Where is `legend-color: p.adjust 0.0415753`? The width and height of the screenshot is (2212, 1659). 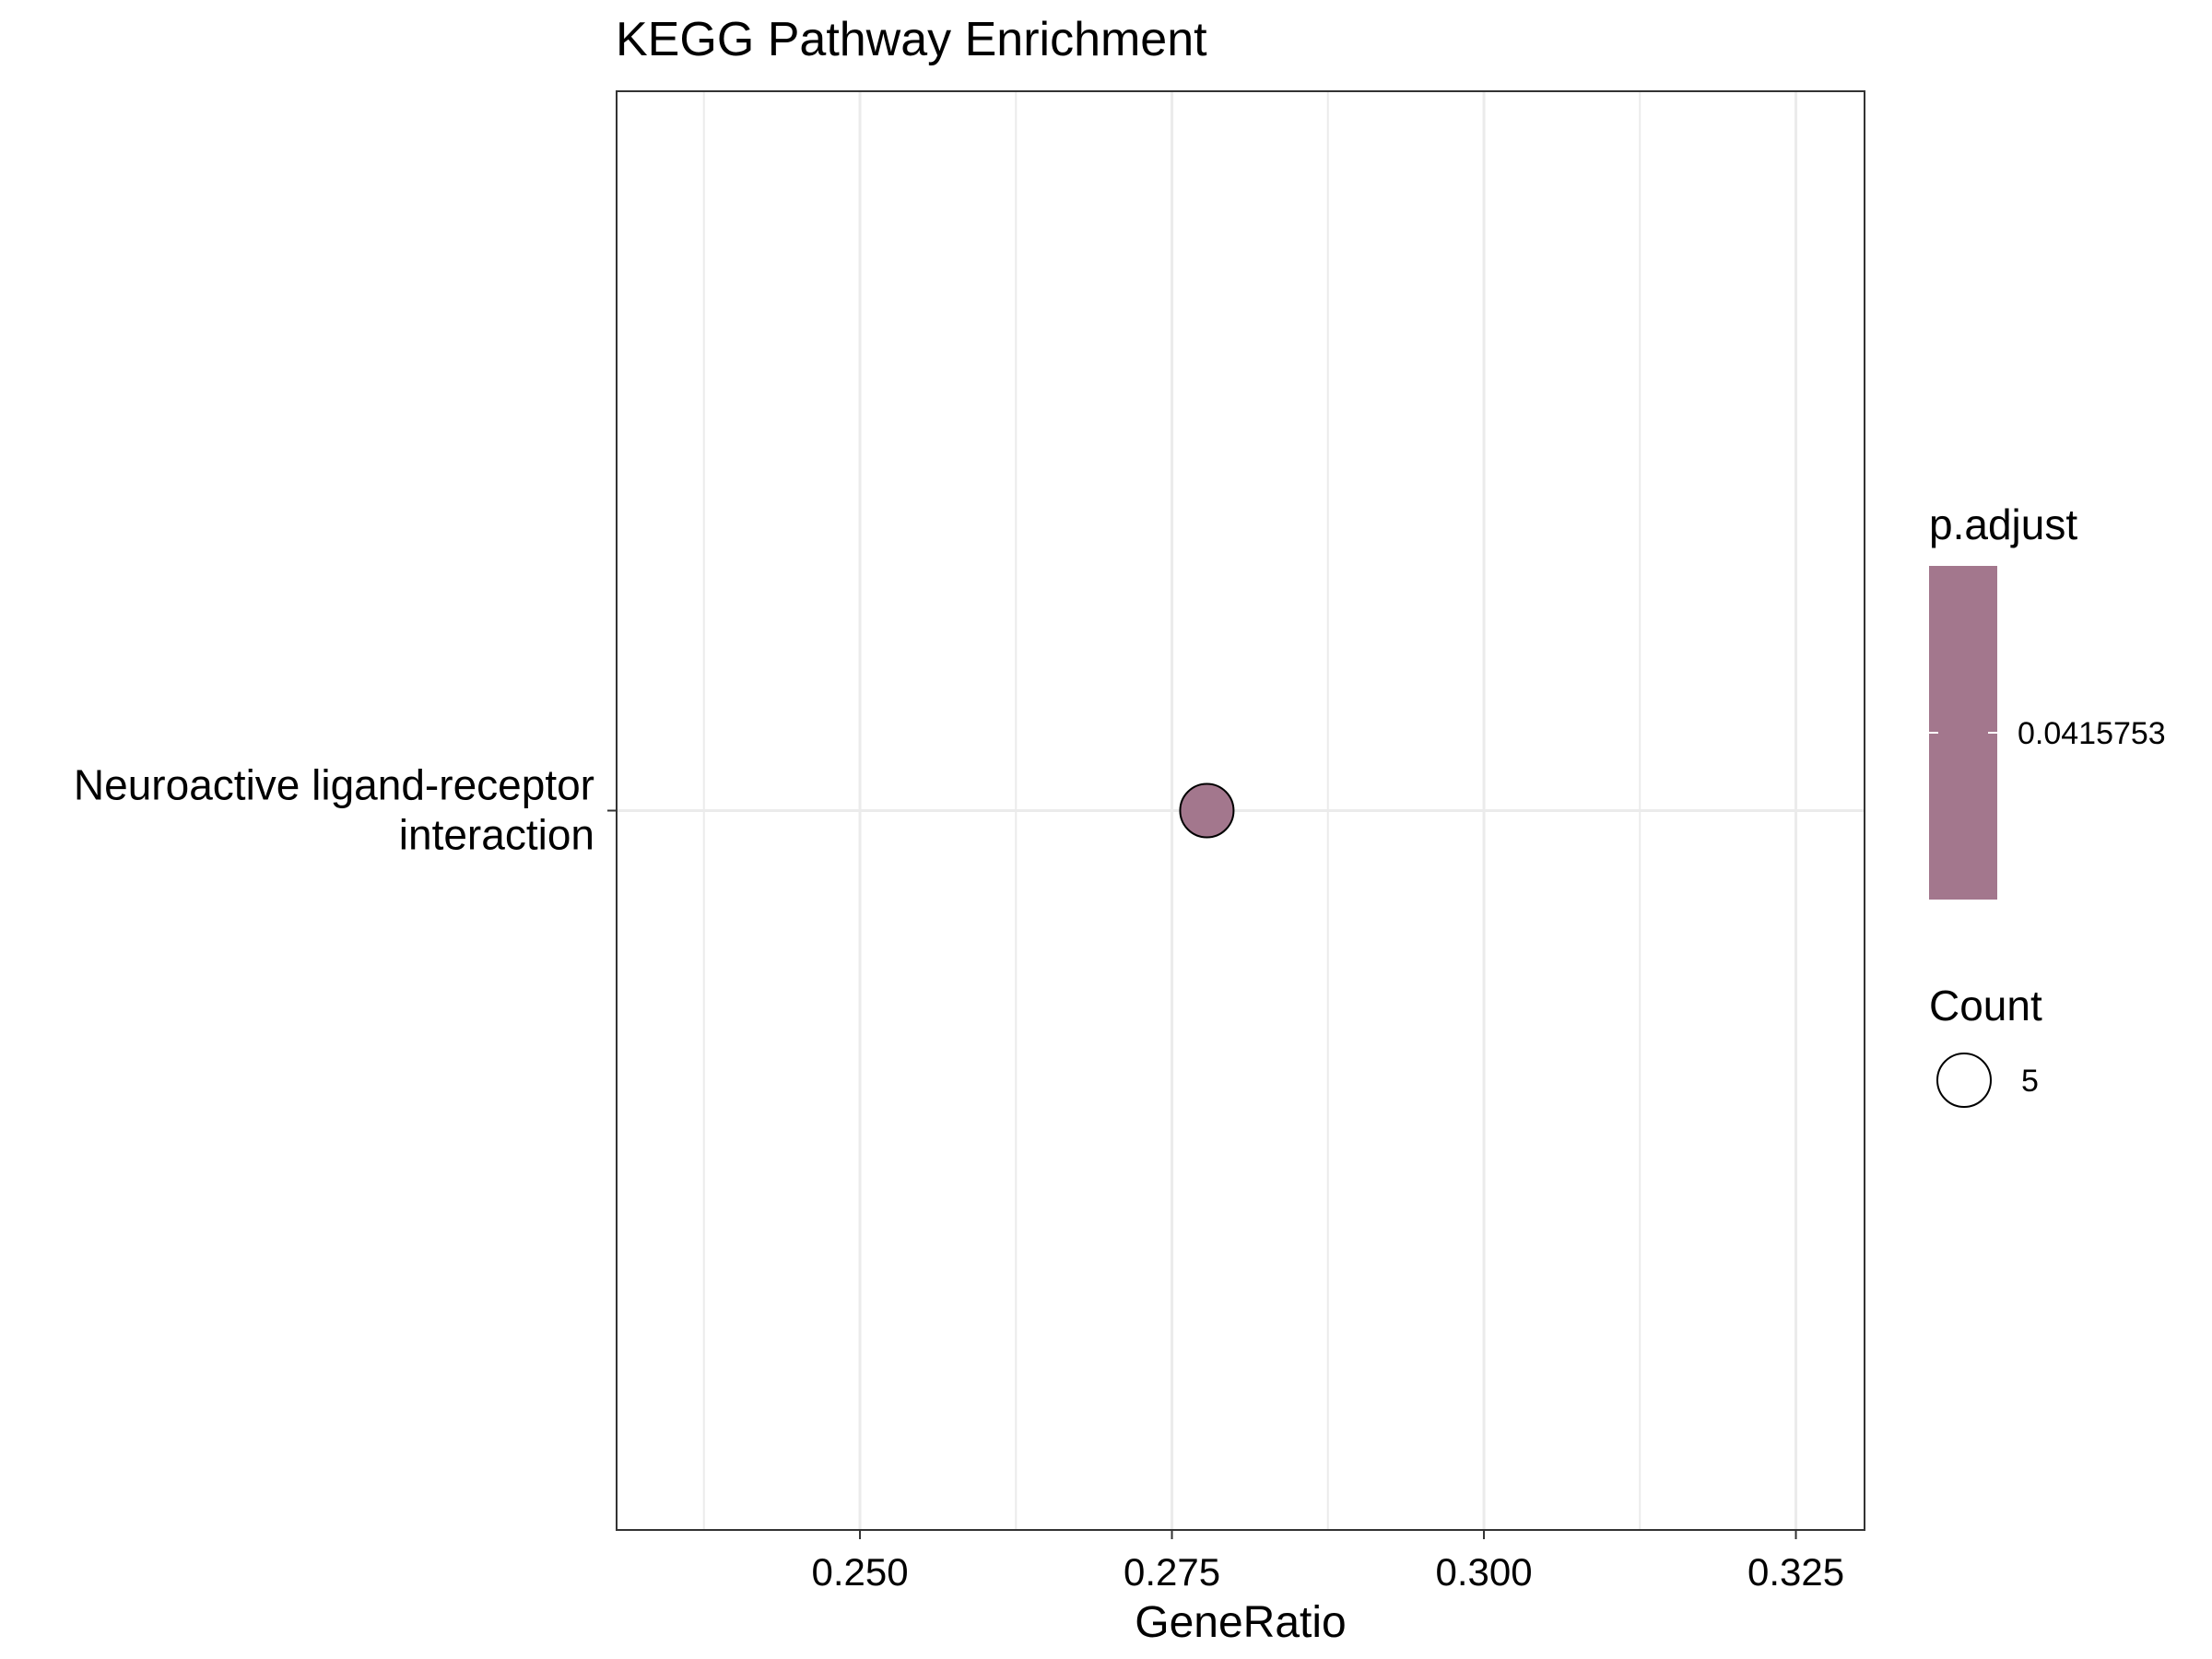
legend-color: p.adjust 0.0415753 is located at coordinates (2047, 700).